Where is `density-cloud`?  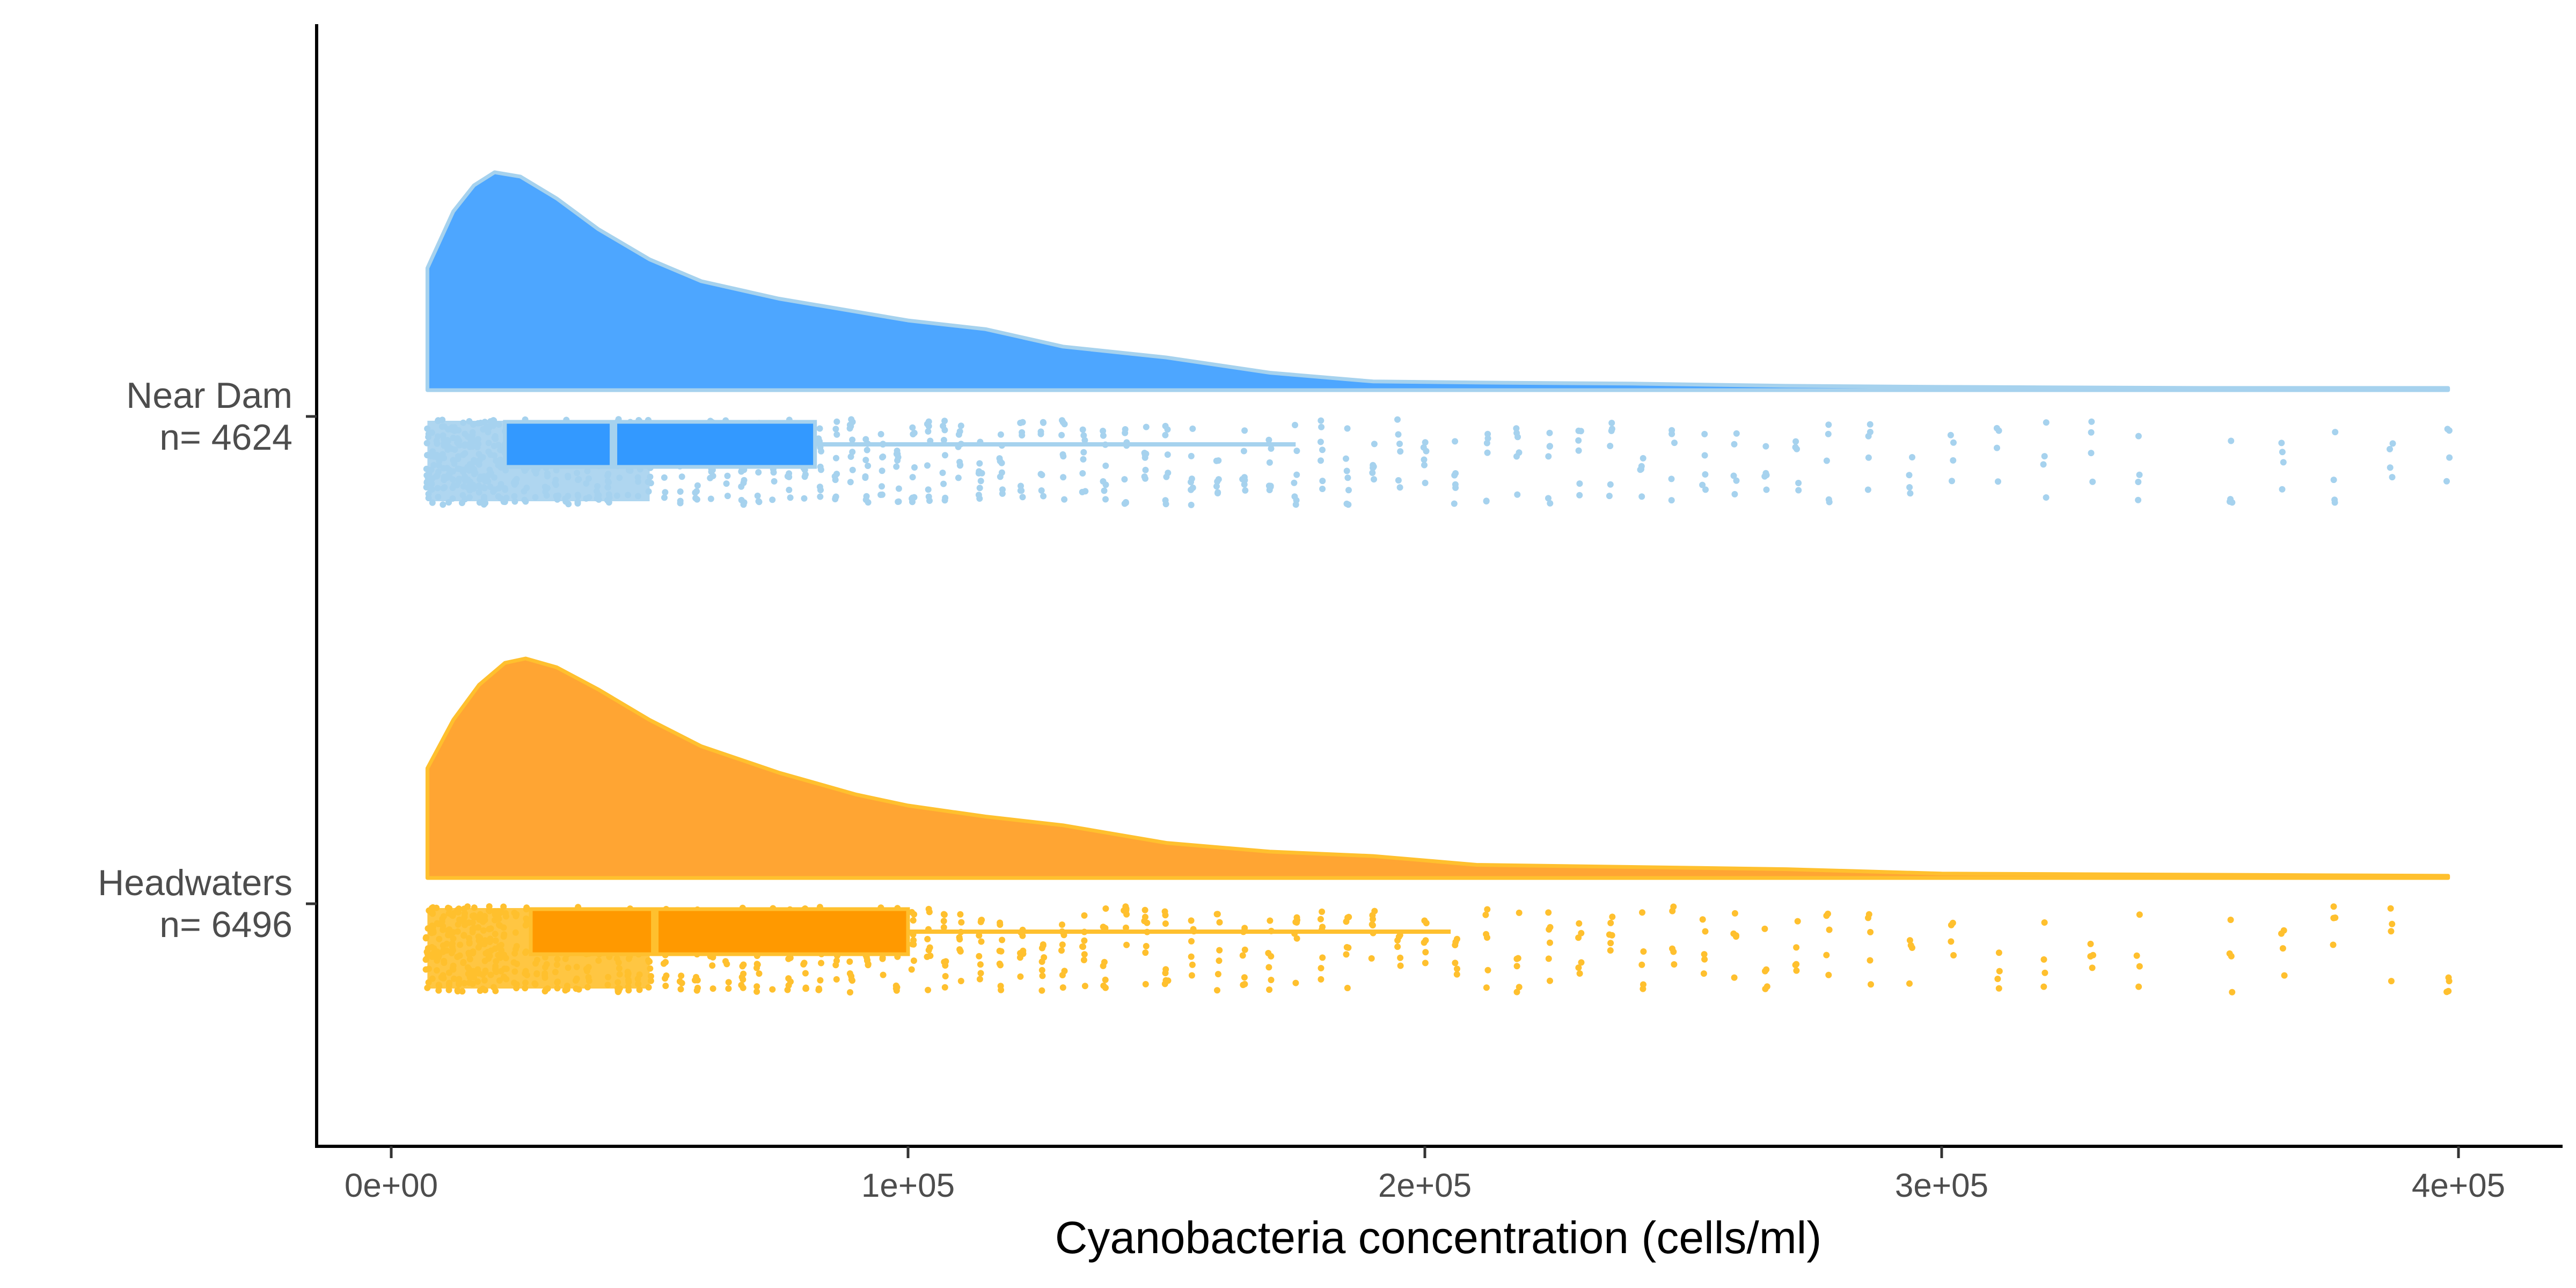
density-cloud is located at coordinates (1437, 768).